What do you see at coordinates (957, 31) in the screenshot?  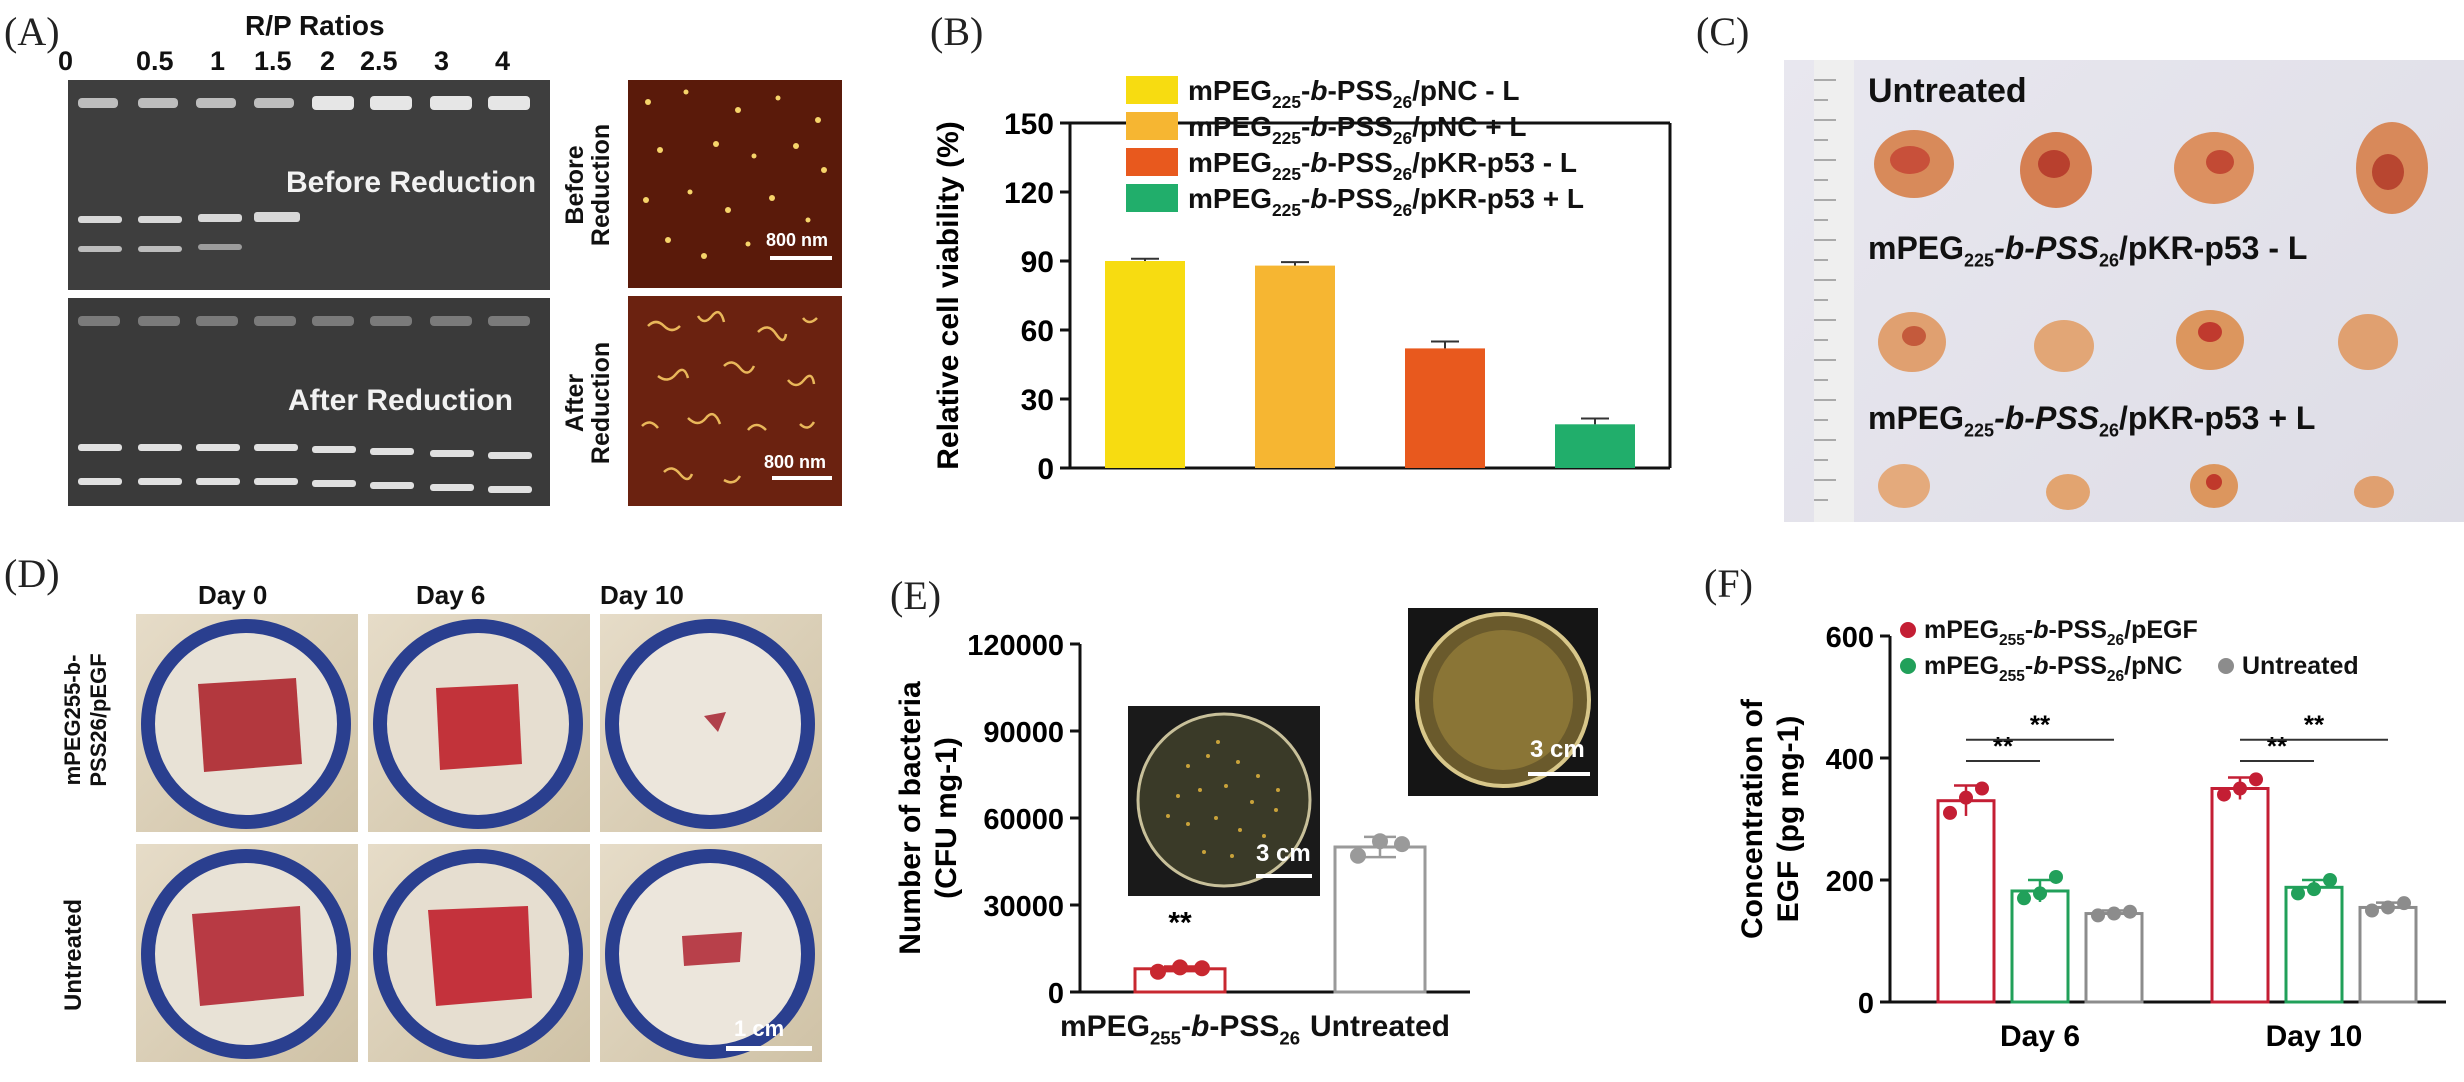 I see `panel-b-label: (B)` at bounding box center [957, 31].